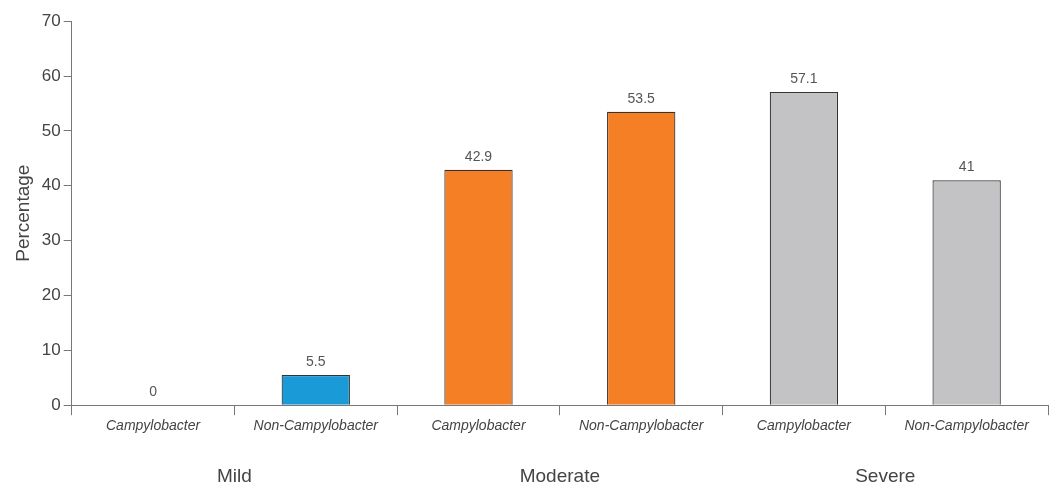  What do you see at coordinates (804, 77) in the screenshot?
I see `data-label: 57.1` at bounding box center [804, 77].